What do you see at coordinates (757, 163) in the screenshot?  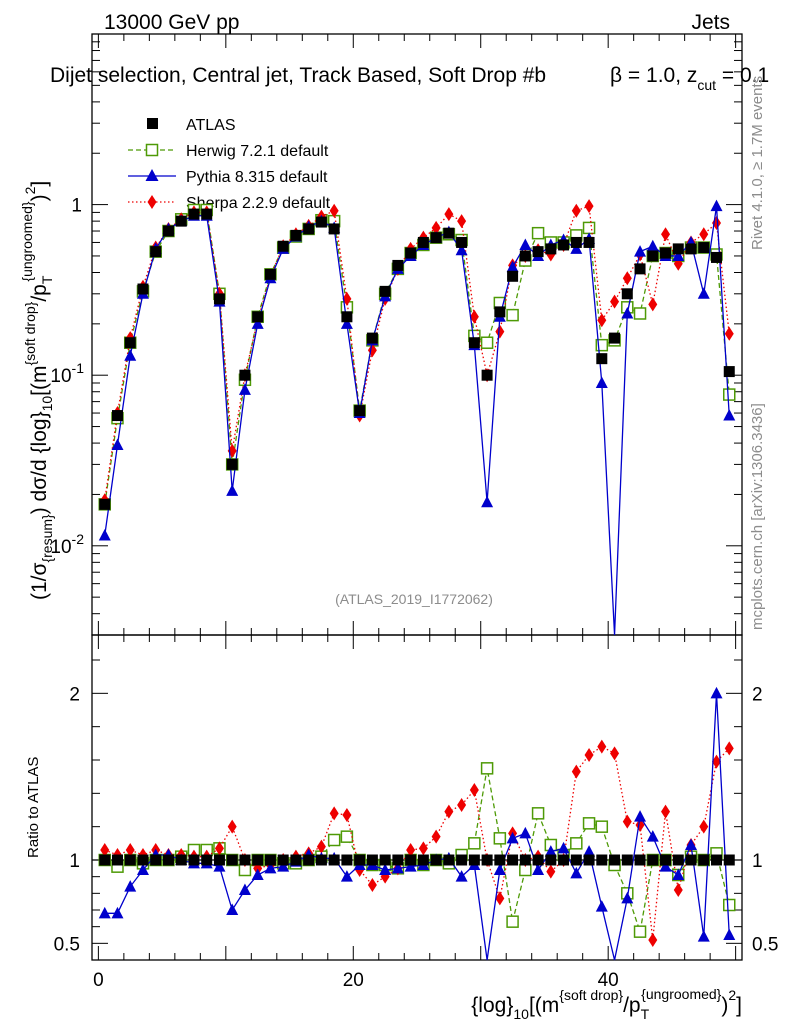 I see `rivet-label: Rivet 4.1.0, ≥ 1.7M events` at bounding box center [757, 163].